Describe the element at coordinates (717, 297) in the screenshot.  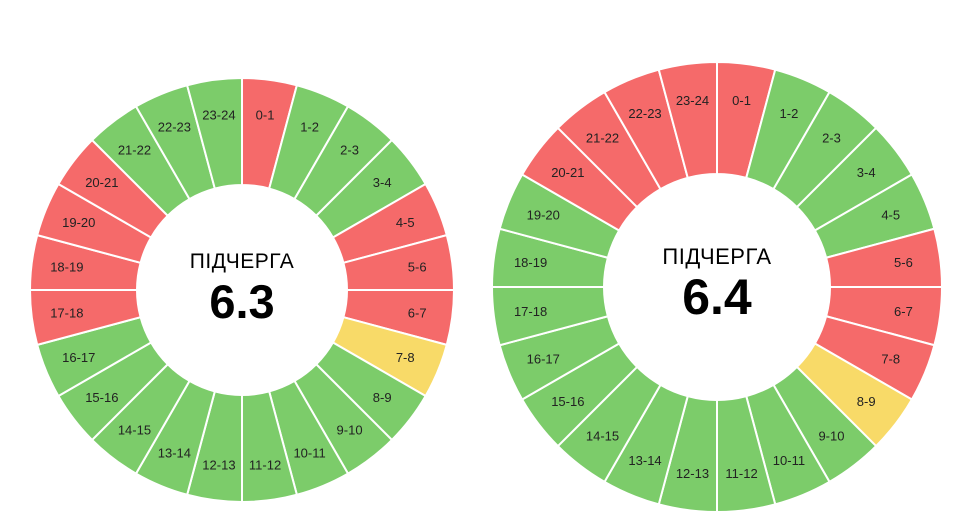
I see `center-value: 6.4` at that location.